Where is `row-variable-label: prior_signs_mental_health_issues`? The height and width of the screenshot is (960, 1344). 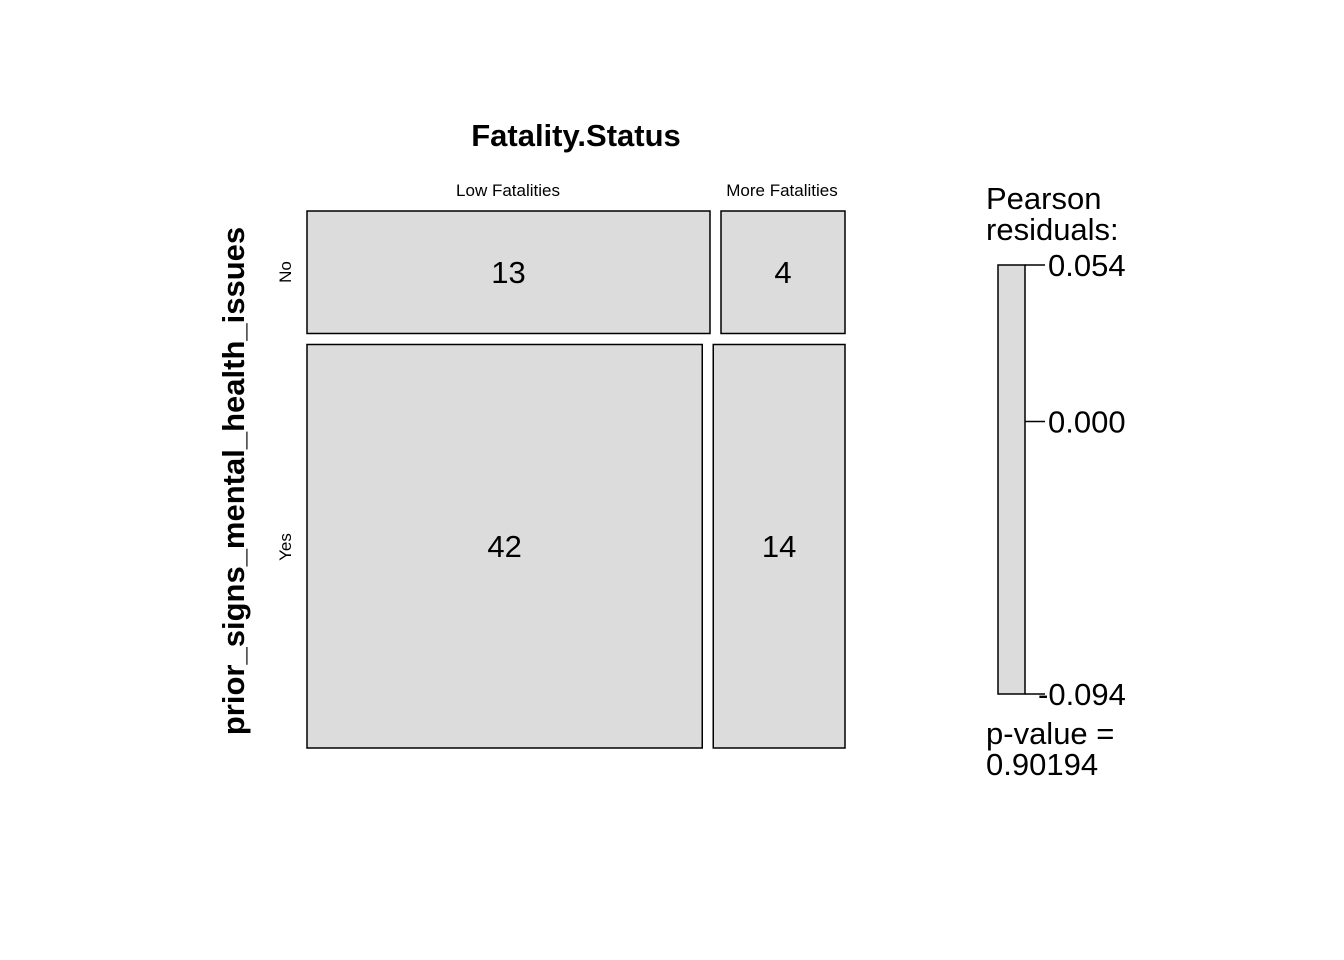
row-variable-label: prior_signs_mental_health_issues is located at coordinates (233, 481).